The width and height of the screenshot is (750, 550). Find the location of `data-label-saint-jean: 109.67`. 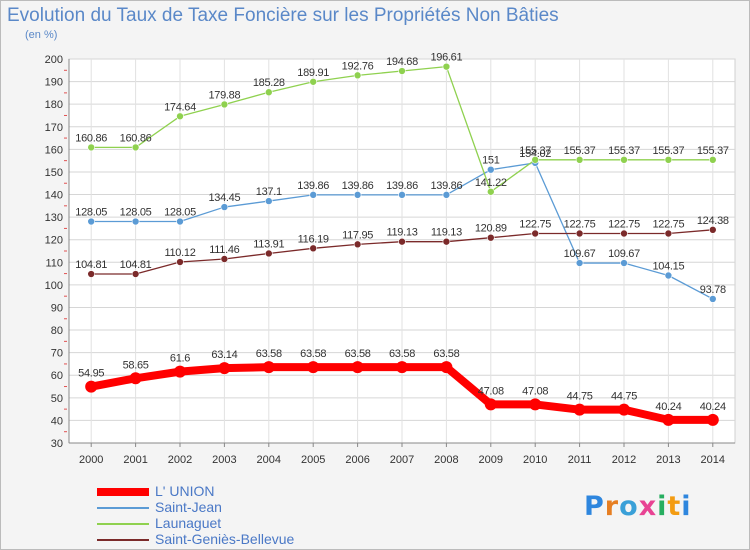

data-label-saint-jean: 109.67 is located at coordinates (580, 254).